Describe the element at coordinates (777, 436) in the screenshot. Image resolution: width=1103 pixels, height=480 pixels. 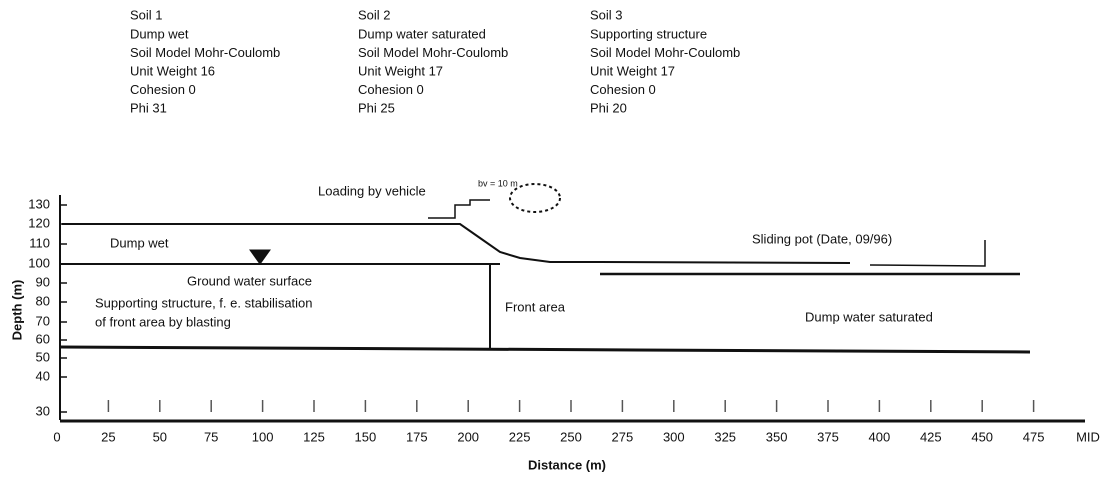
I see `x-tick-label: 350` at that location.